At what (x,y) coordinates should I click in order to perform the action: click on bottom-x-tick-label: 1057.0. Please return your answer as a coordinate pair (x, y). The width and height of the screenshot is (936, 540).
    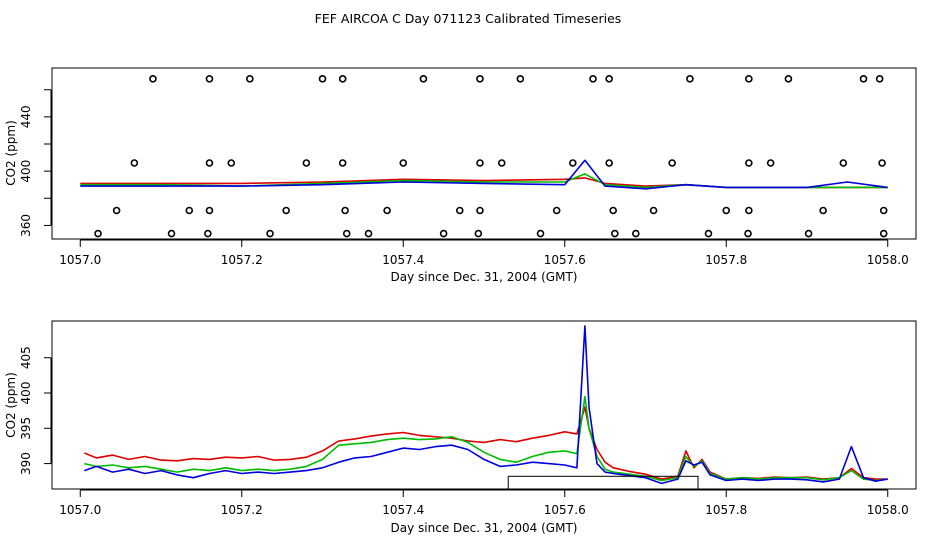
    Looking at the image, I should click on (80, 510).